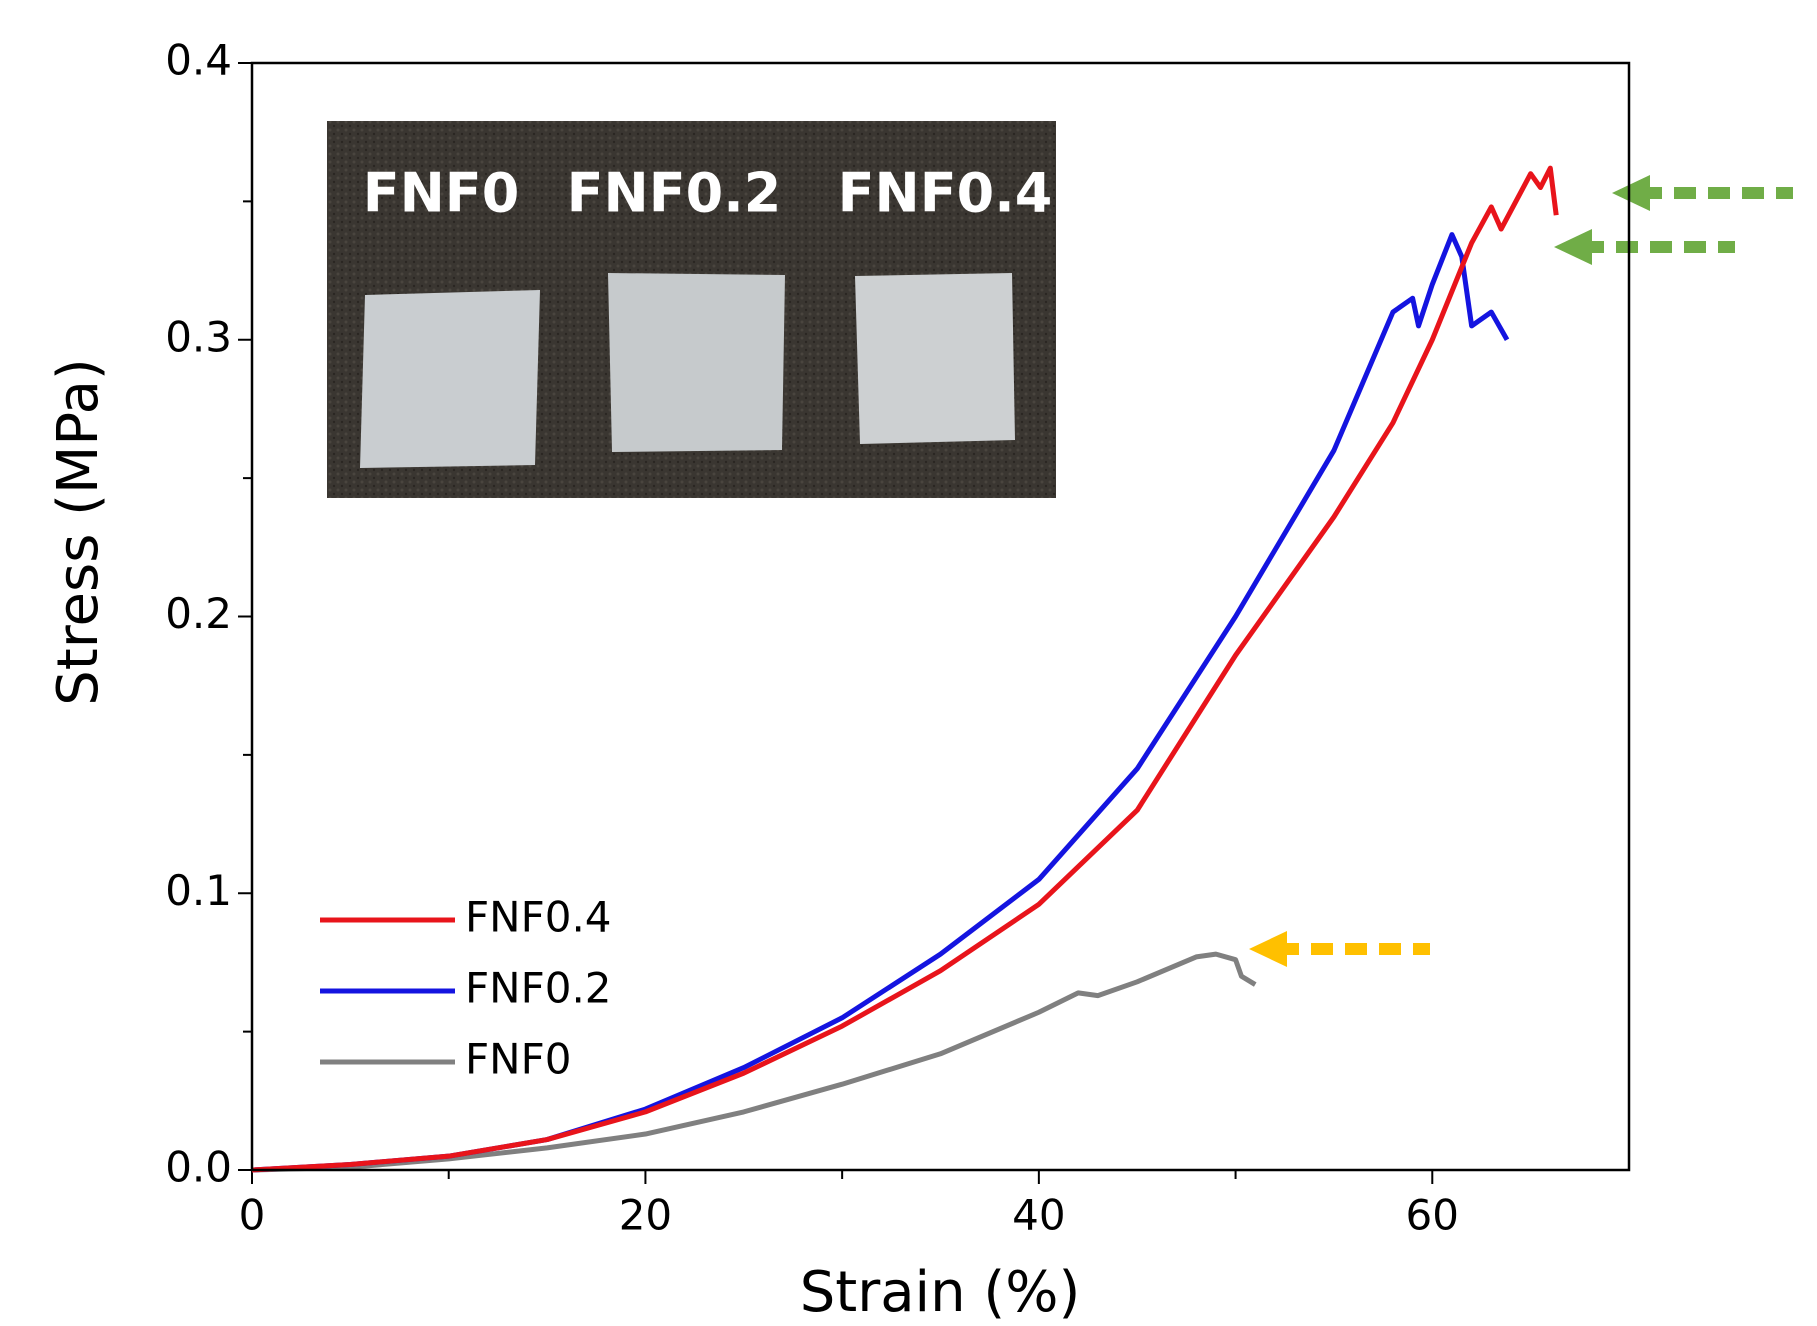 The image size is (1817, 1326). I want to click on x-tick-label: 40, so click(1038, 1215).